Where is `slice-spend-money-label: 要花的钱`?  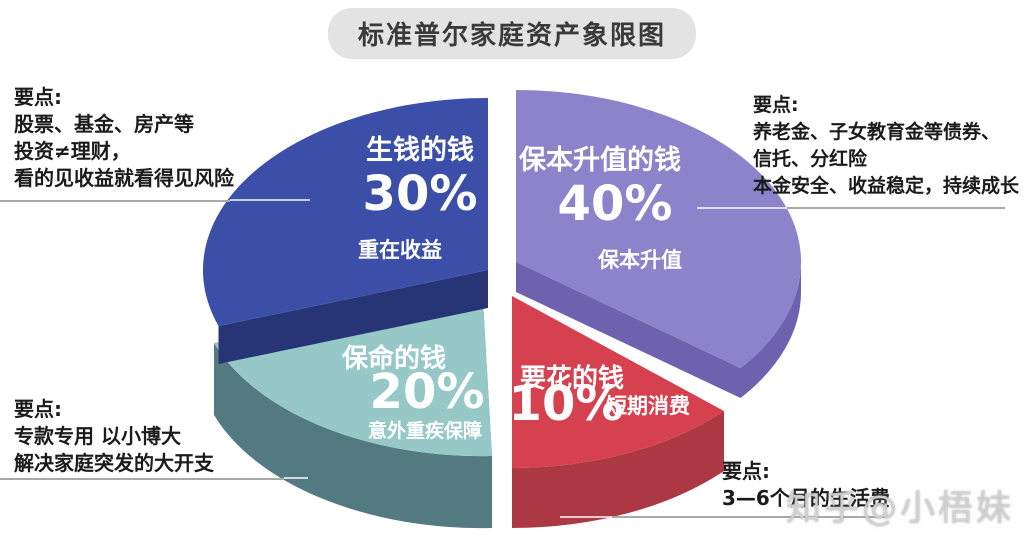 slice-spend-money-label: 要花的钱 is located at coordinates (571, 379).